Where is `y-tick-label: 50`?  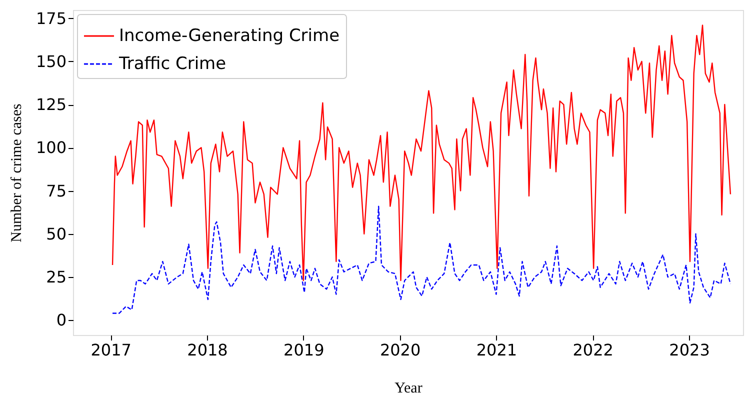
y-tick-label: 50 is located at coordinates (56, 234).